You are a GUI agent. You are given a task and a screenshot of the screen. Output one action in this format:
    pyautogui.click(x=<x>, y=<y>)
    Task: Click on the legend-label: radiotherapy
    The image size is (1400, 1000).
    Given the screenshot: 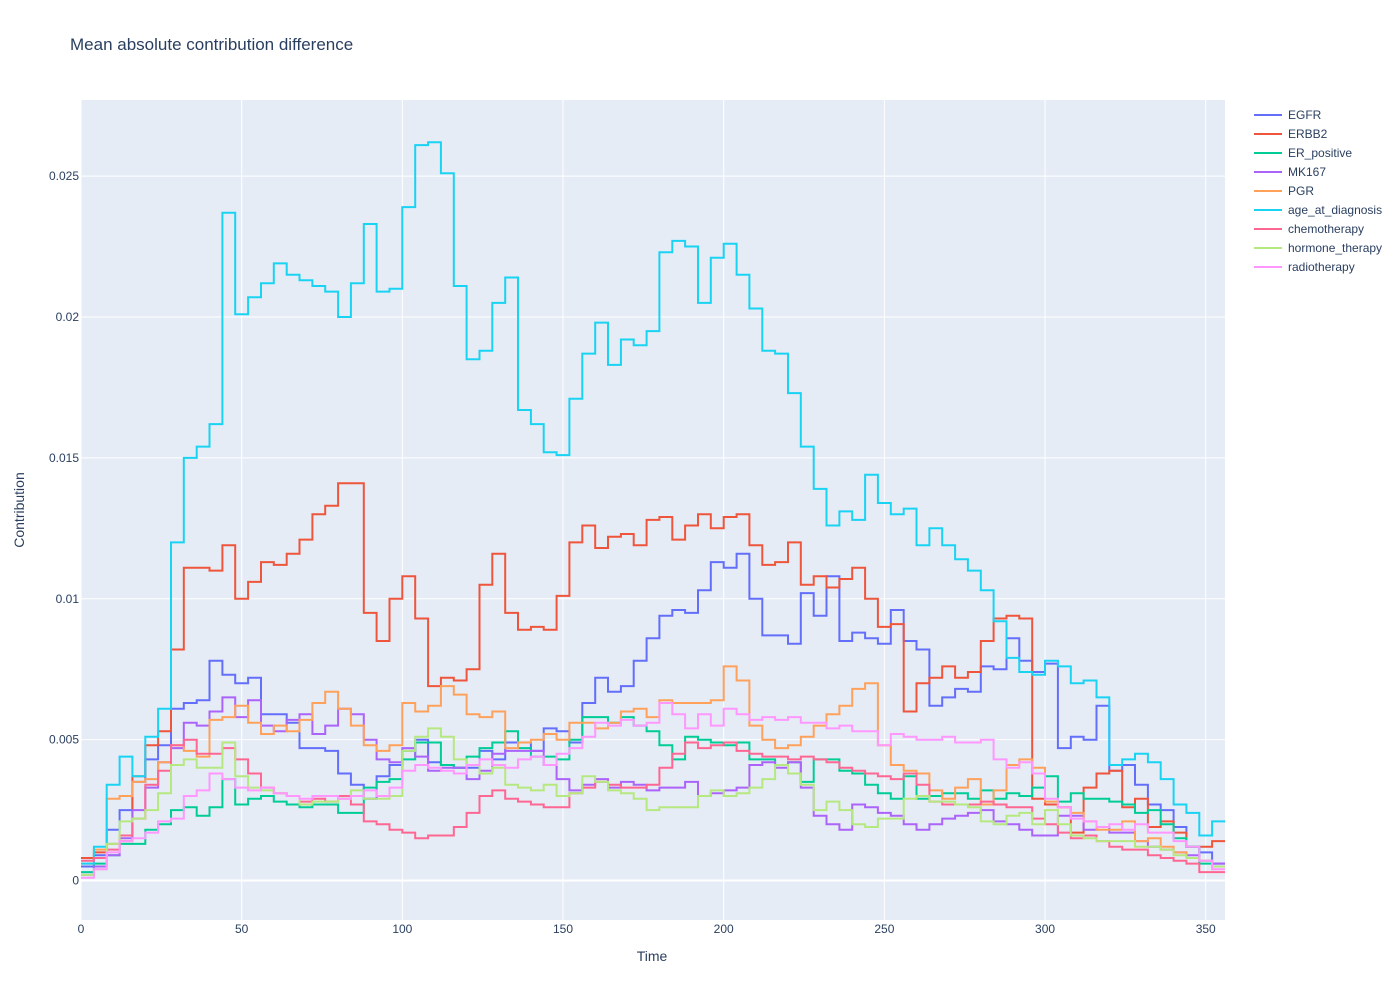 What is the action you would take?
    pyautogui.click(x=1321, y=267)
    